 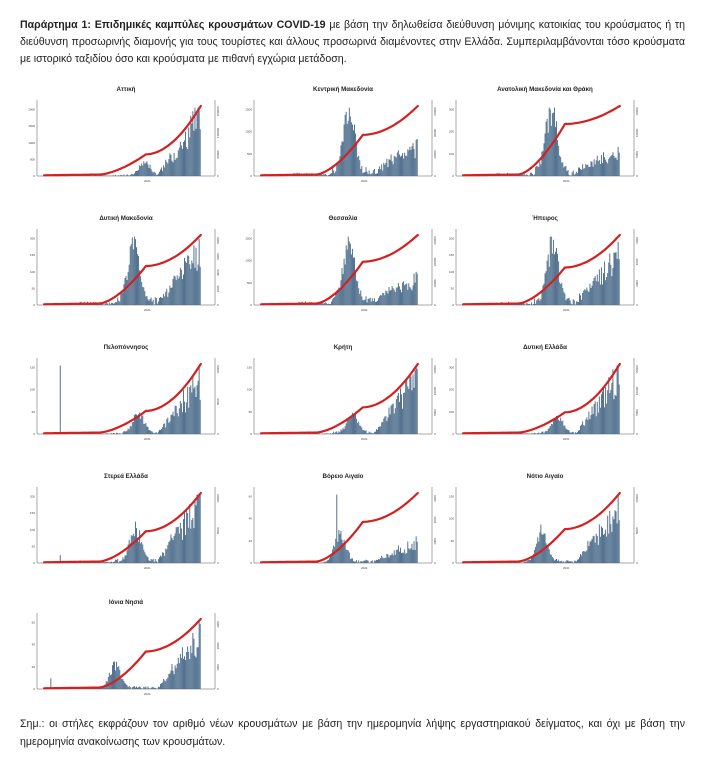 What do you see at coordinates (248, 132) in the screenshot?
I see `left-tick-label: 1000` at bounding box center [248, 132].